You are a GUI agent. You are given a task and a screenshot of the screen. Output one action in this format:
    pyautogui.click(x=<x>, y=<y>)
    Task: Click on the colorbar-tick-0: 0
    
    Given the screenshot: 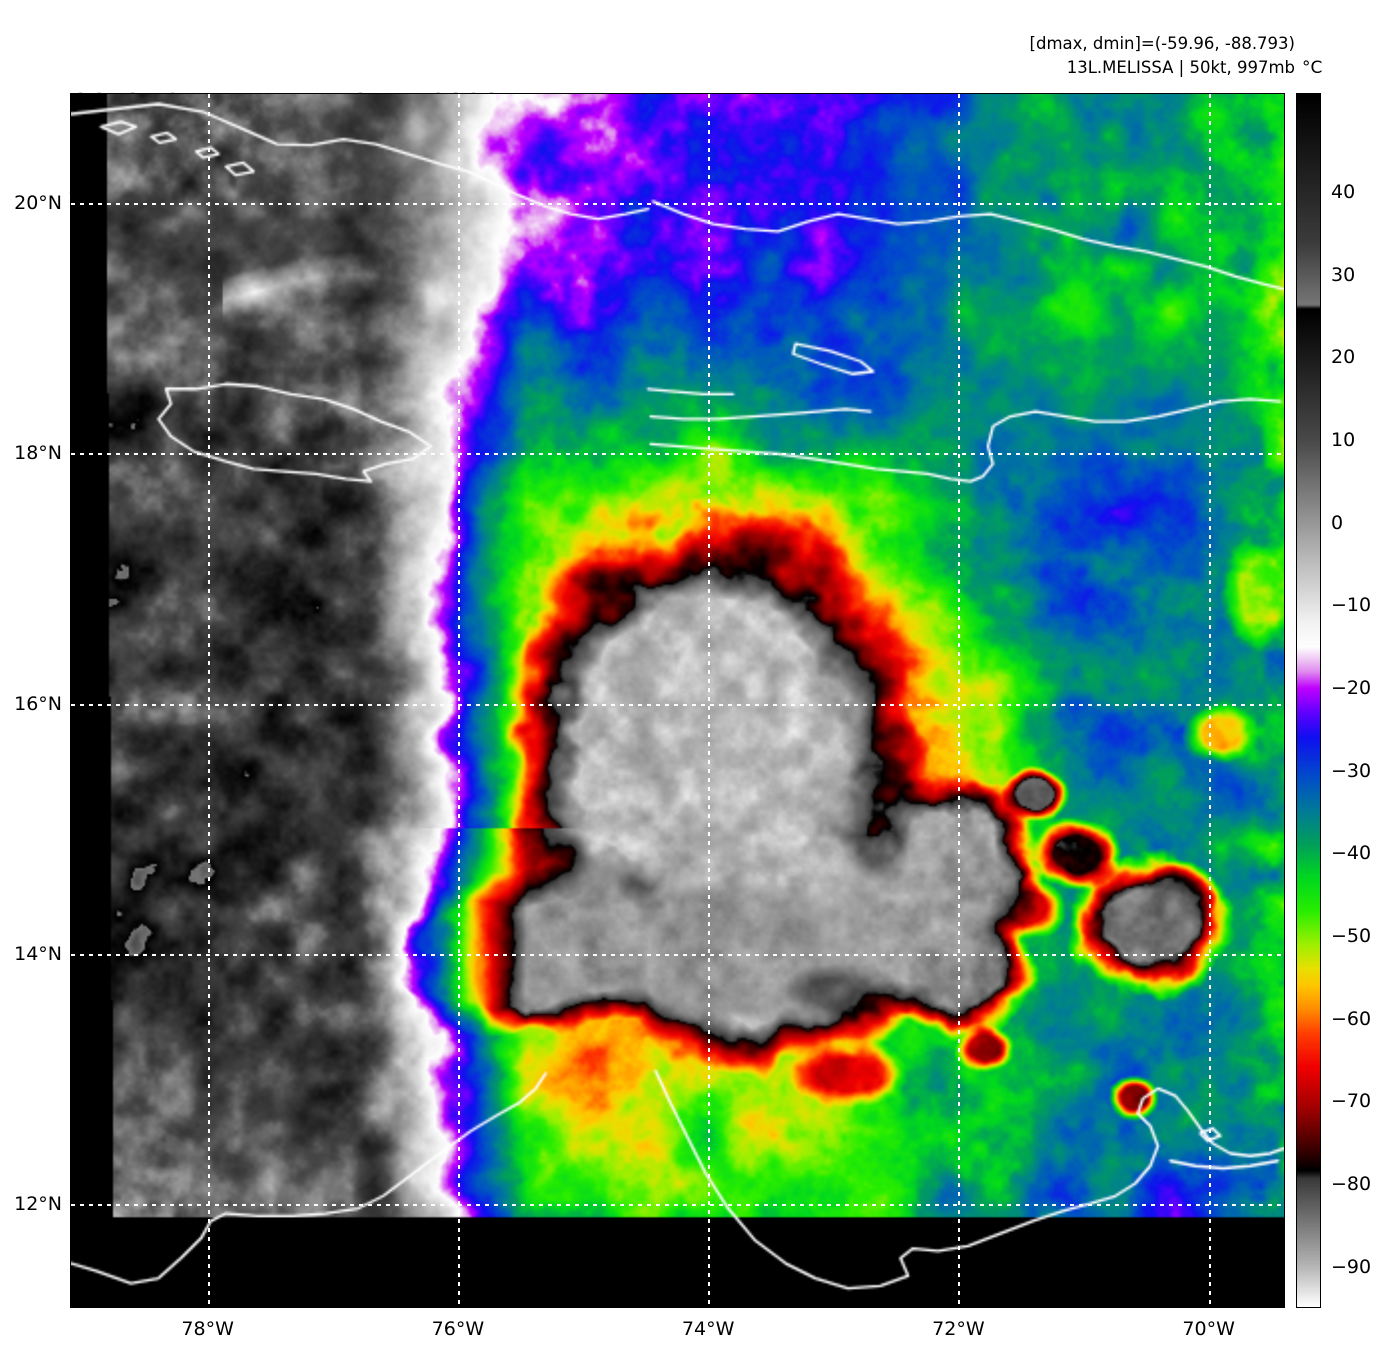 What is the action you would take?
    pyautogui.click(x=1337, y=522)
    